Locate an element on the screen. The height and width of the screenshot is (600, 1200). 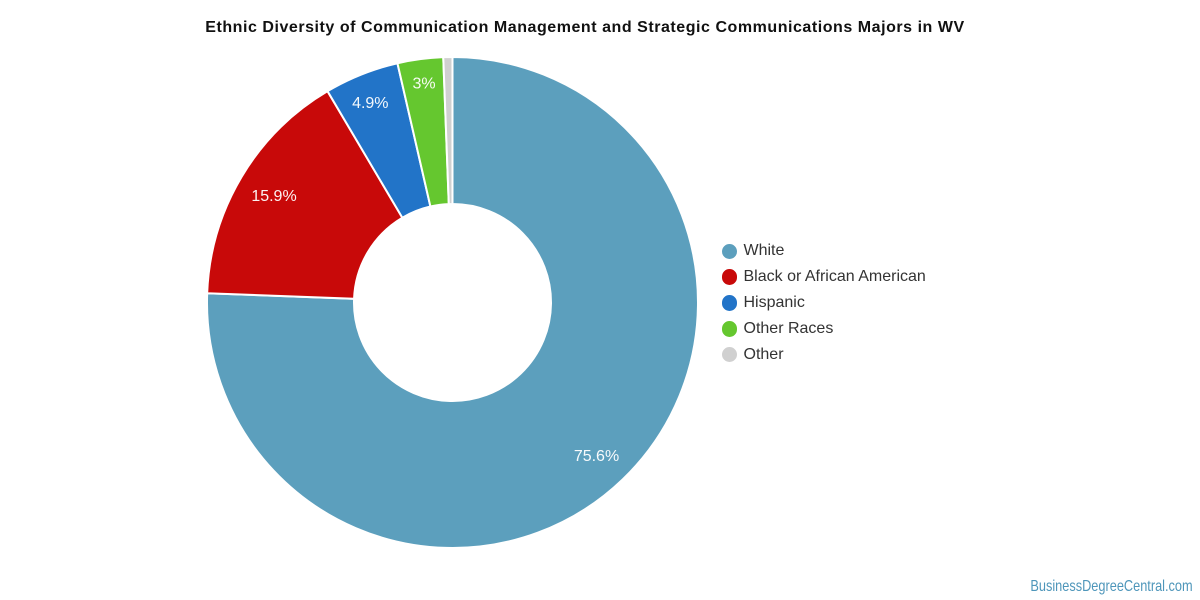
svg-text: 3% is located at coordinates (423, 83).